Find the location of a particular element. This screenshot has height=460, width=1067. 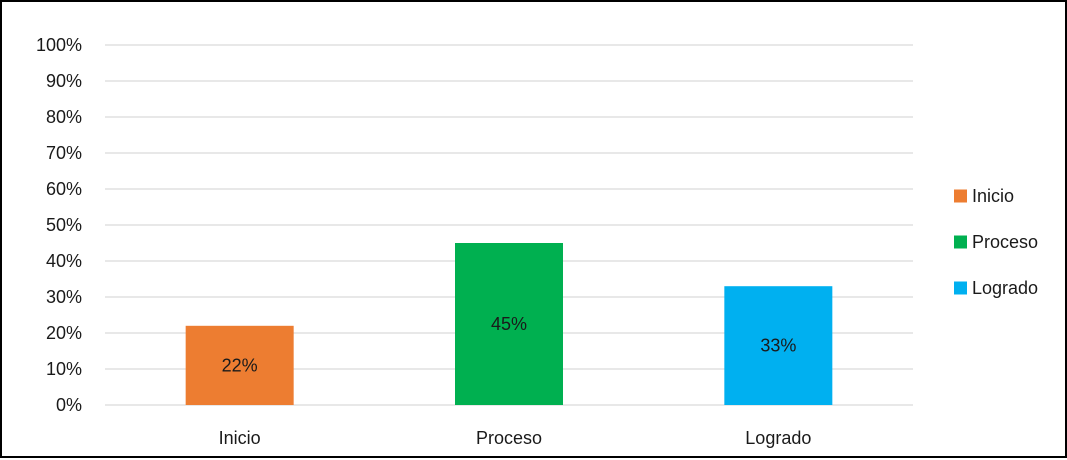

y-tick-label: 20% is located at coordinates (64, 333).